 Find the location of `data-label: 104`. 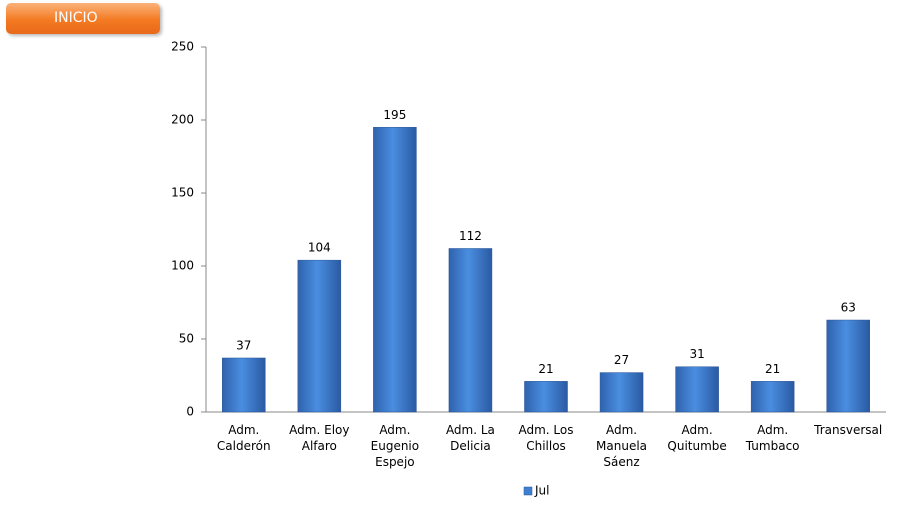

data-label: 104 is located at coordinates (319, 248).